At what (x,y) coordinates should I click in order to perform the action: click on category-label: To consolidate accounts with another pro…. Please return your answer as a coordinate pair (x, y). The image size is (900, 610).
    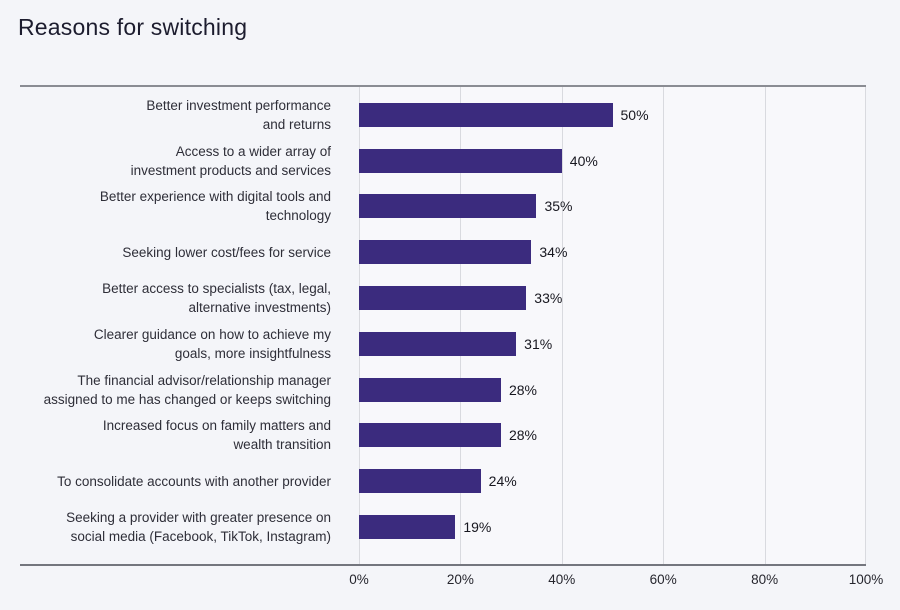
    Looking at the image, I should click on (194, 481).